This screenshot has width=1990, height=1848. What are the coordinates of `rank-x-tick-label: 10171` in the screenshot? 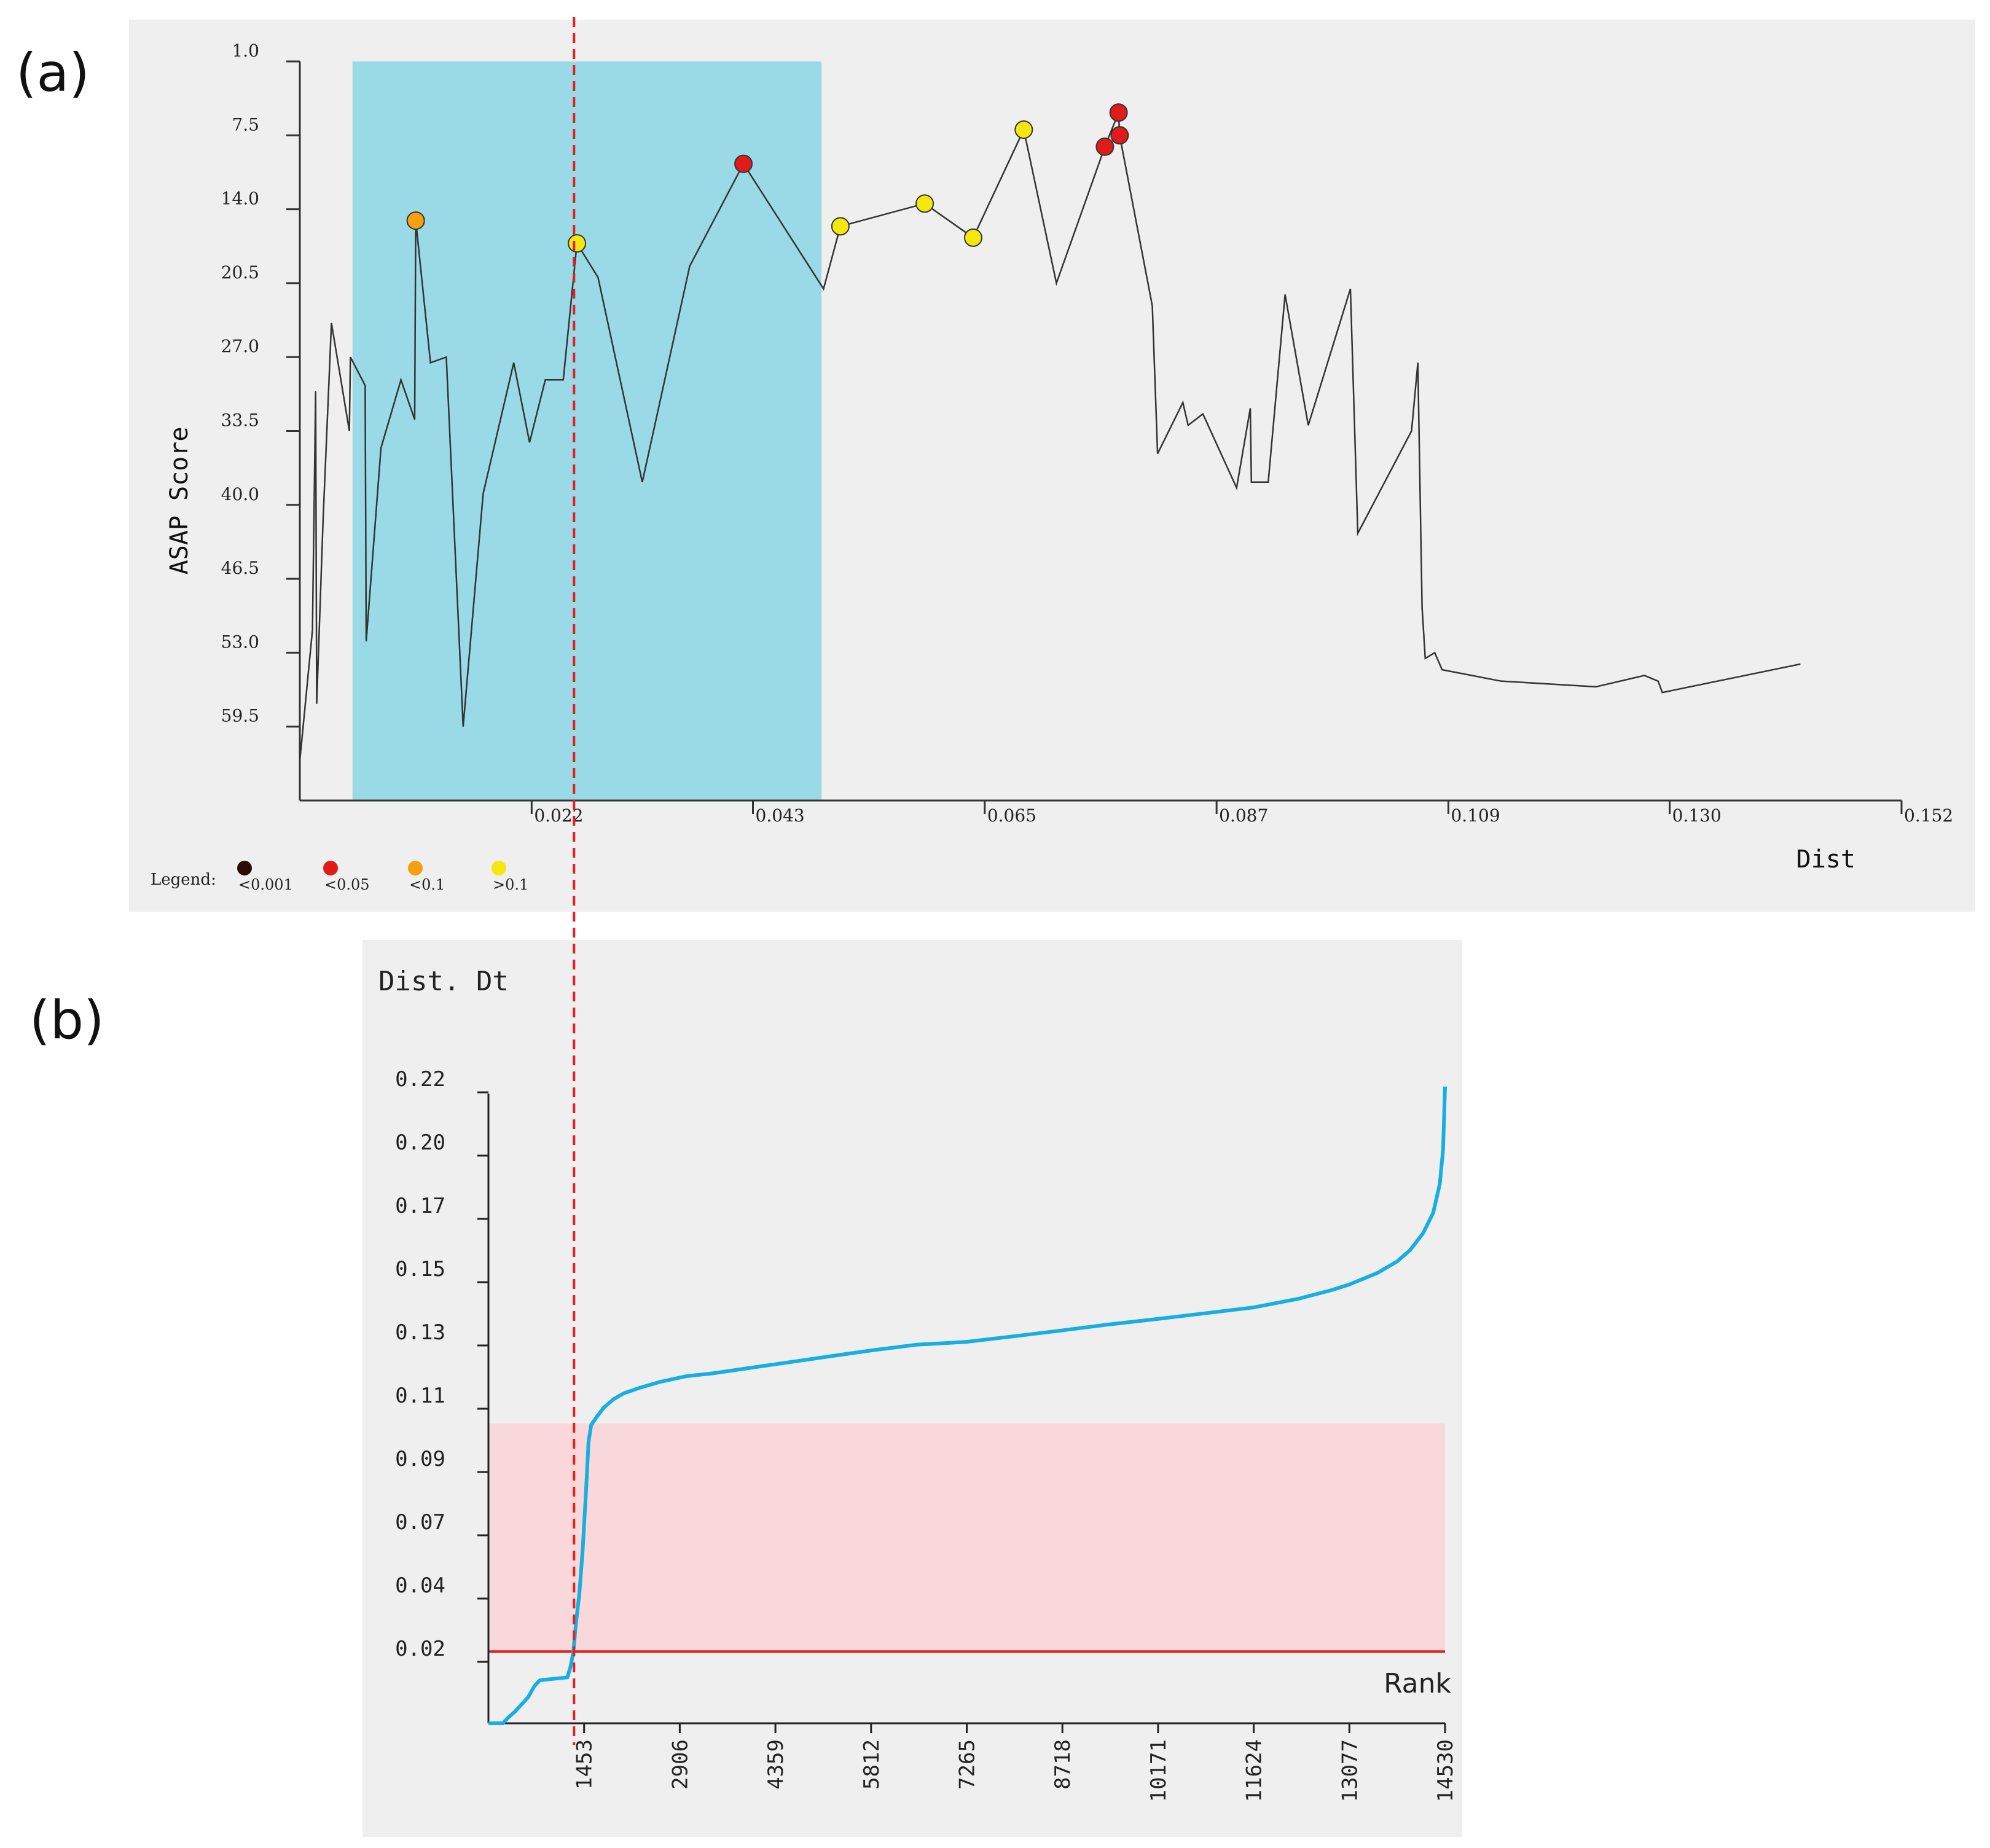 It's located at (1158, 1770).